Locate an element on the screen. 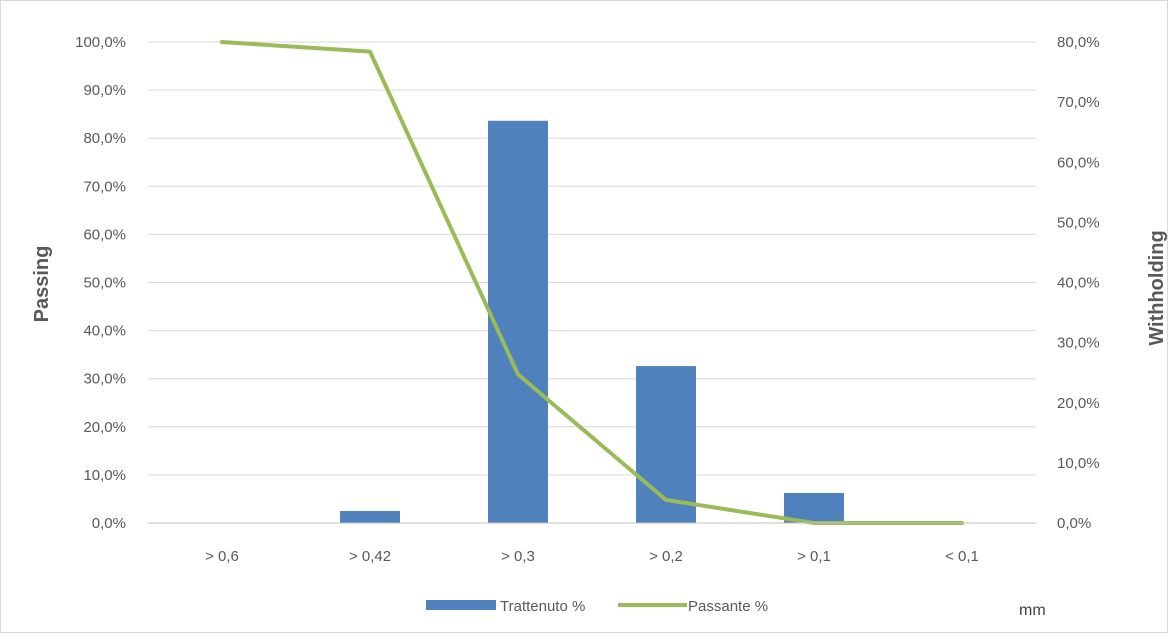 The image size is (1168, 634). y-tick-label: 70,0% is located at coordinates (104, 186).